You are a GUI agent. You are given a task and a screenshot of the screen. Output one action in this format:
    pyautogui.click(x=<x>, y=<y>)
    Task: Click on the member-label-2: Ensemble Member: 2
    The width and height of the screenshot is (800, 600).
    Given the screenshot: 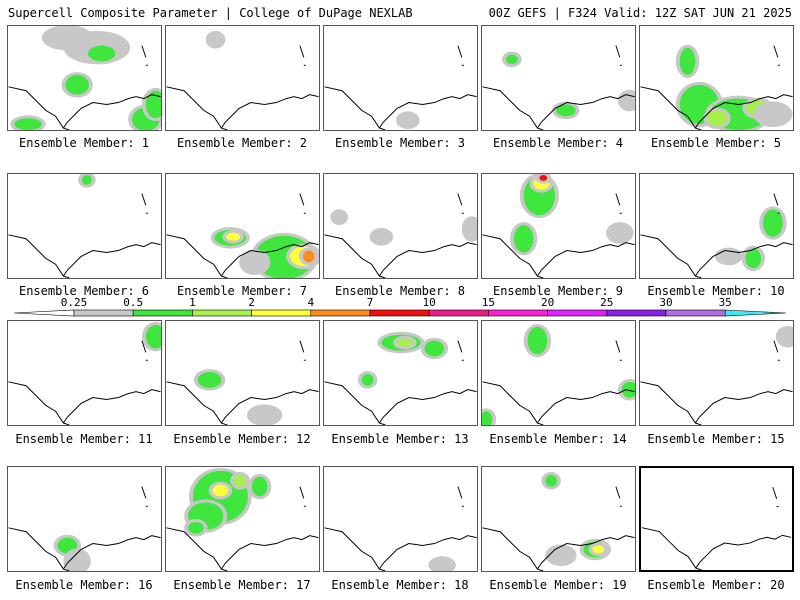 What is the action you would take?
    pyautogui.click(x=242, y=143)
    